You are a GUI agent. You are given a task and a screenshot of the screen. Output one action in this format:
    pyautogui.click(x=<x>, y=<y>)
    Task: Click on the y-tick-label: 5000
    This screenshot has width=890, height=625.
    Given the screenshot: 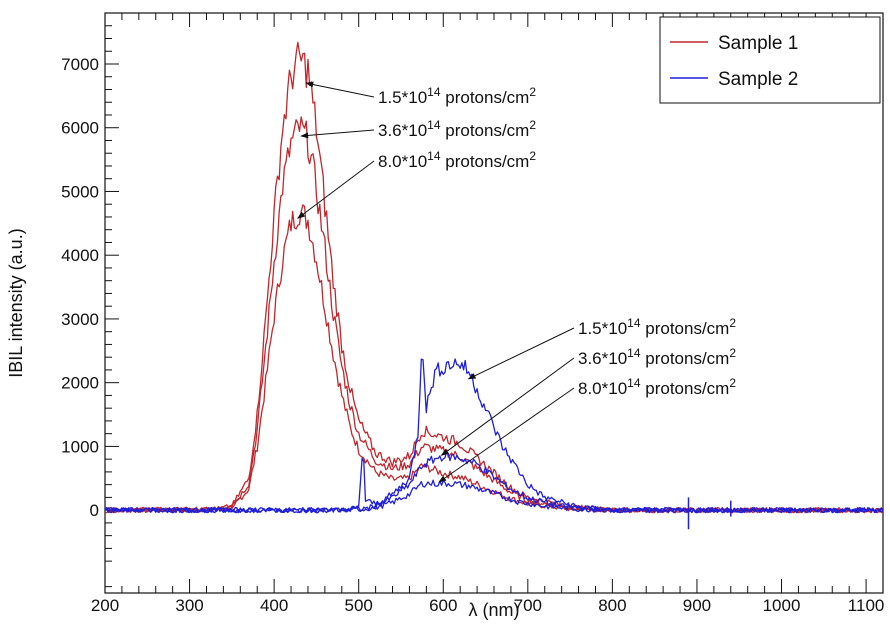 What is the action you would take?
    pyautogui.click(x=80, y=191)
    